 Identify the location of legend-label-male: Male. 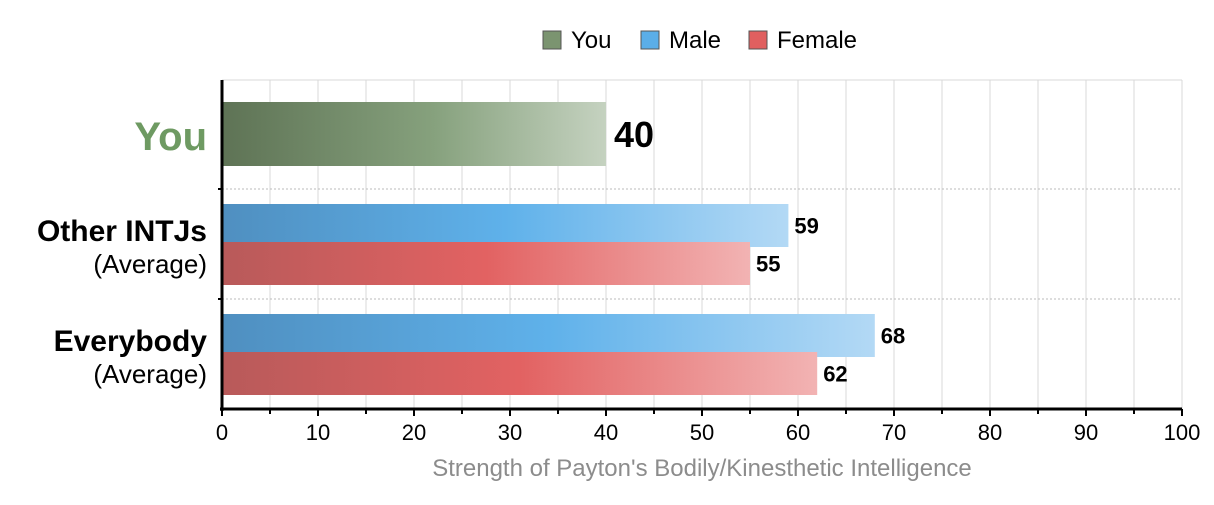
(695, 40).